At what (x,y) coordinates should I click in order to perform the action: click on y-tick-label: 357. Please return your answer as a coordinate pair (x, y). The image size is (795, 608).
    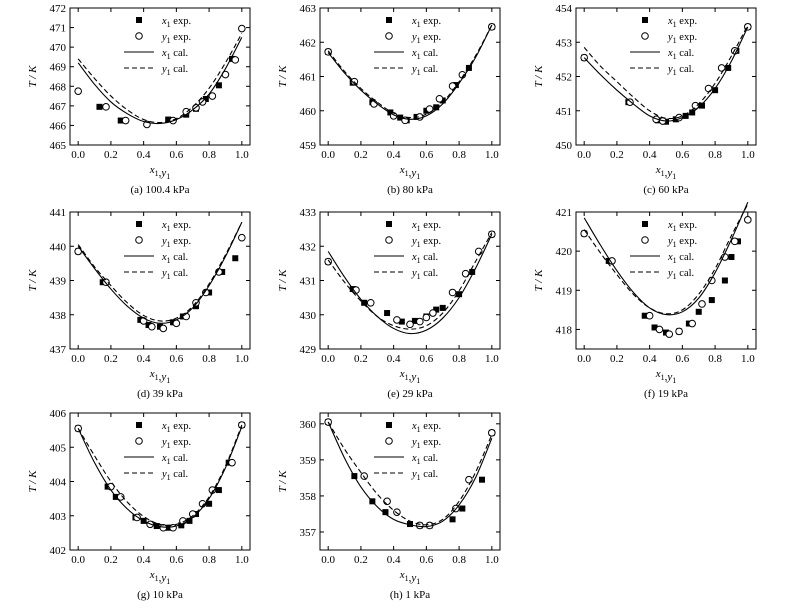
    Looking at the image, I should click on (308, 533).